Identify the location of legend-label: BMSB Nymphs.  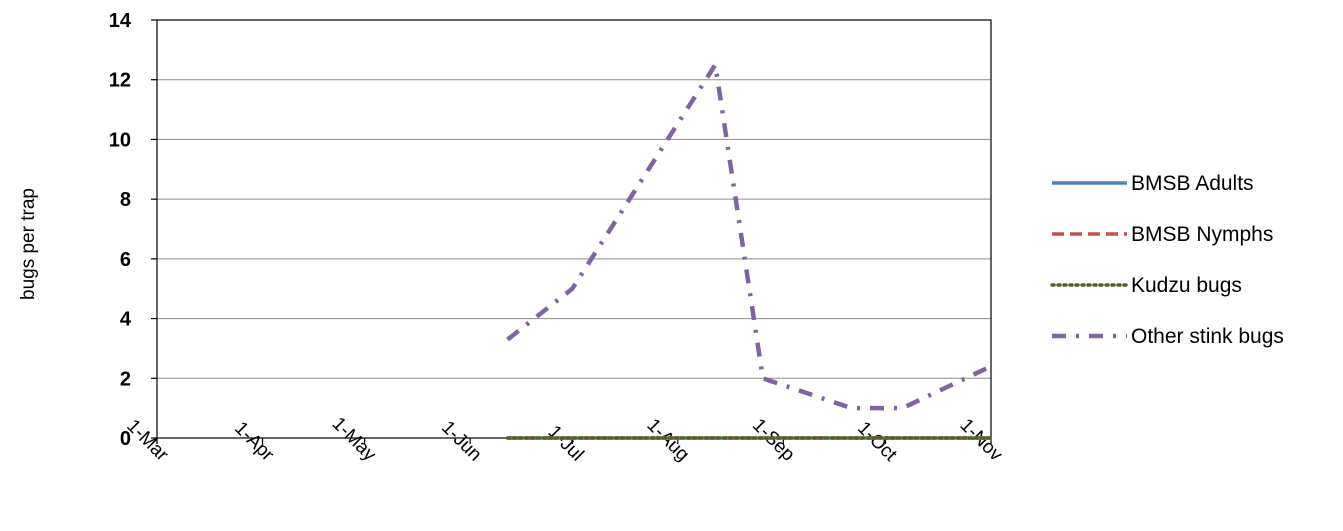
(1202, 234).